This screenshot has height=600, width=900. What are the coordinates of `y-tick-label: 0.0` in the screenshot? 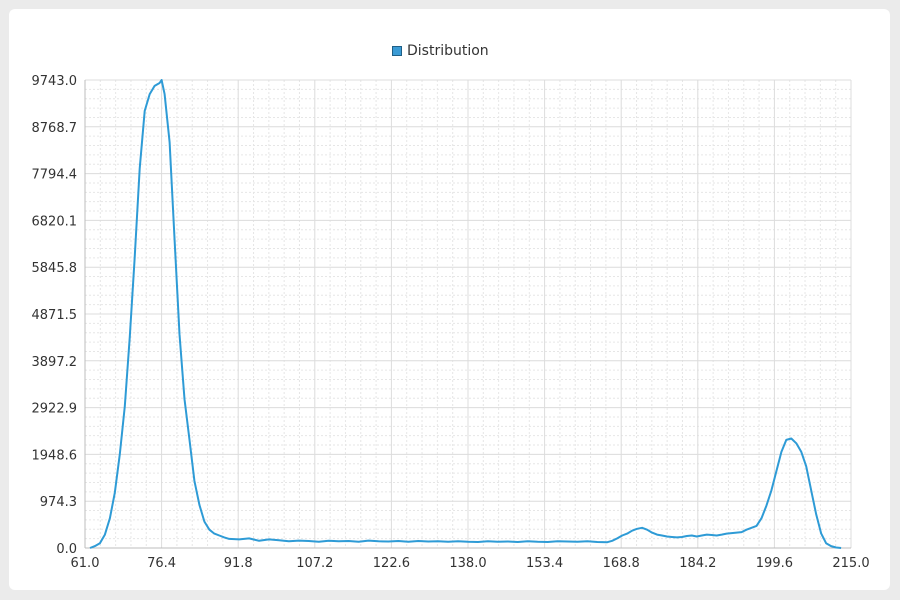 It's located at (66, 549).